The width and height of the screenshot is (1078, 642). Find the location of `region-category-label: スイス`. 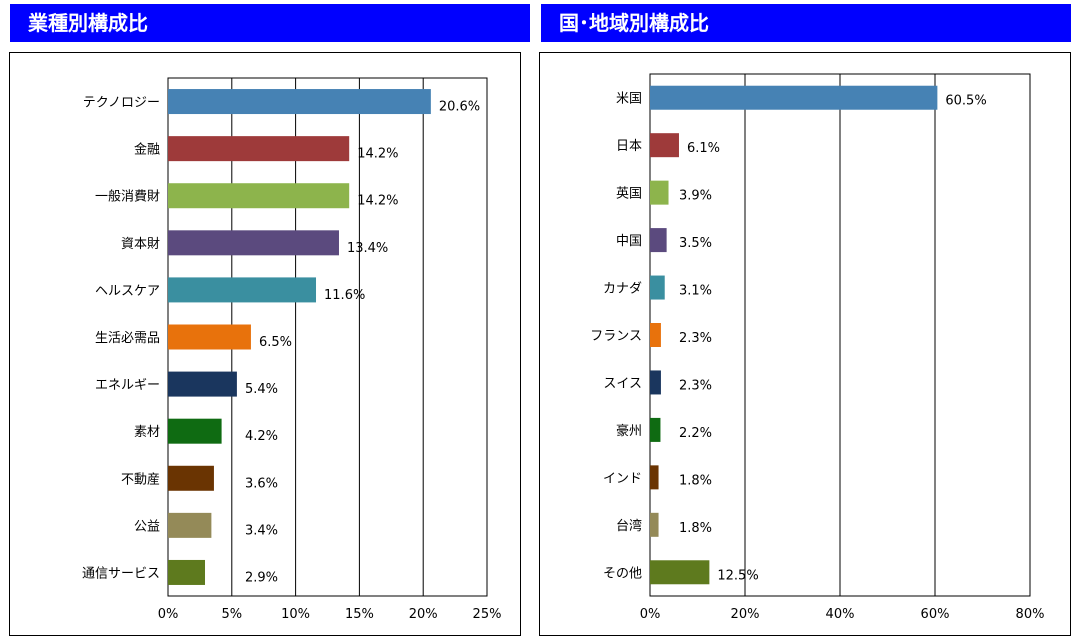

region-category-label: スイス is located at coordinates (622, 383).